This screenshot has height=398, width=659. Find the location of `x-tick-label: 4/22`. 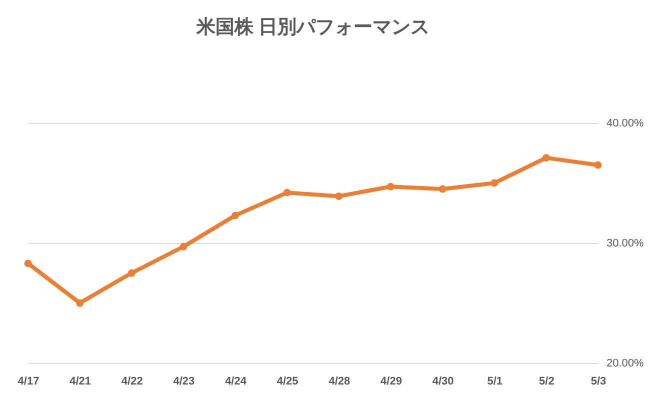

x-tick-label: 4/22 is located at coordinates (132, 382).